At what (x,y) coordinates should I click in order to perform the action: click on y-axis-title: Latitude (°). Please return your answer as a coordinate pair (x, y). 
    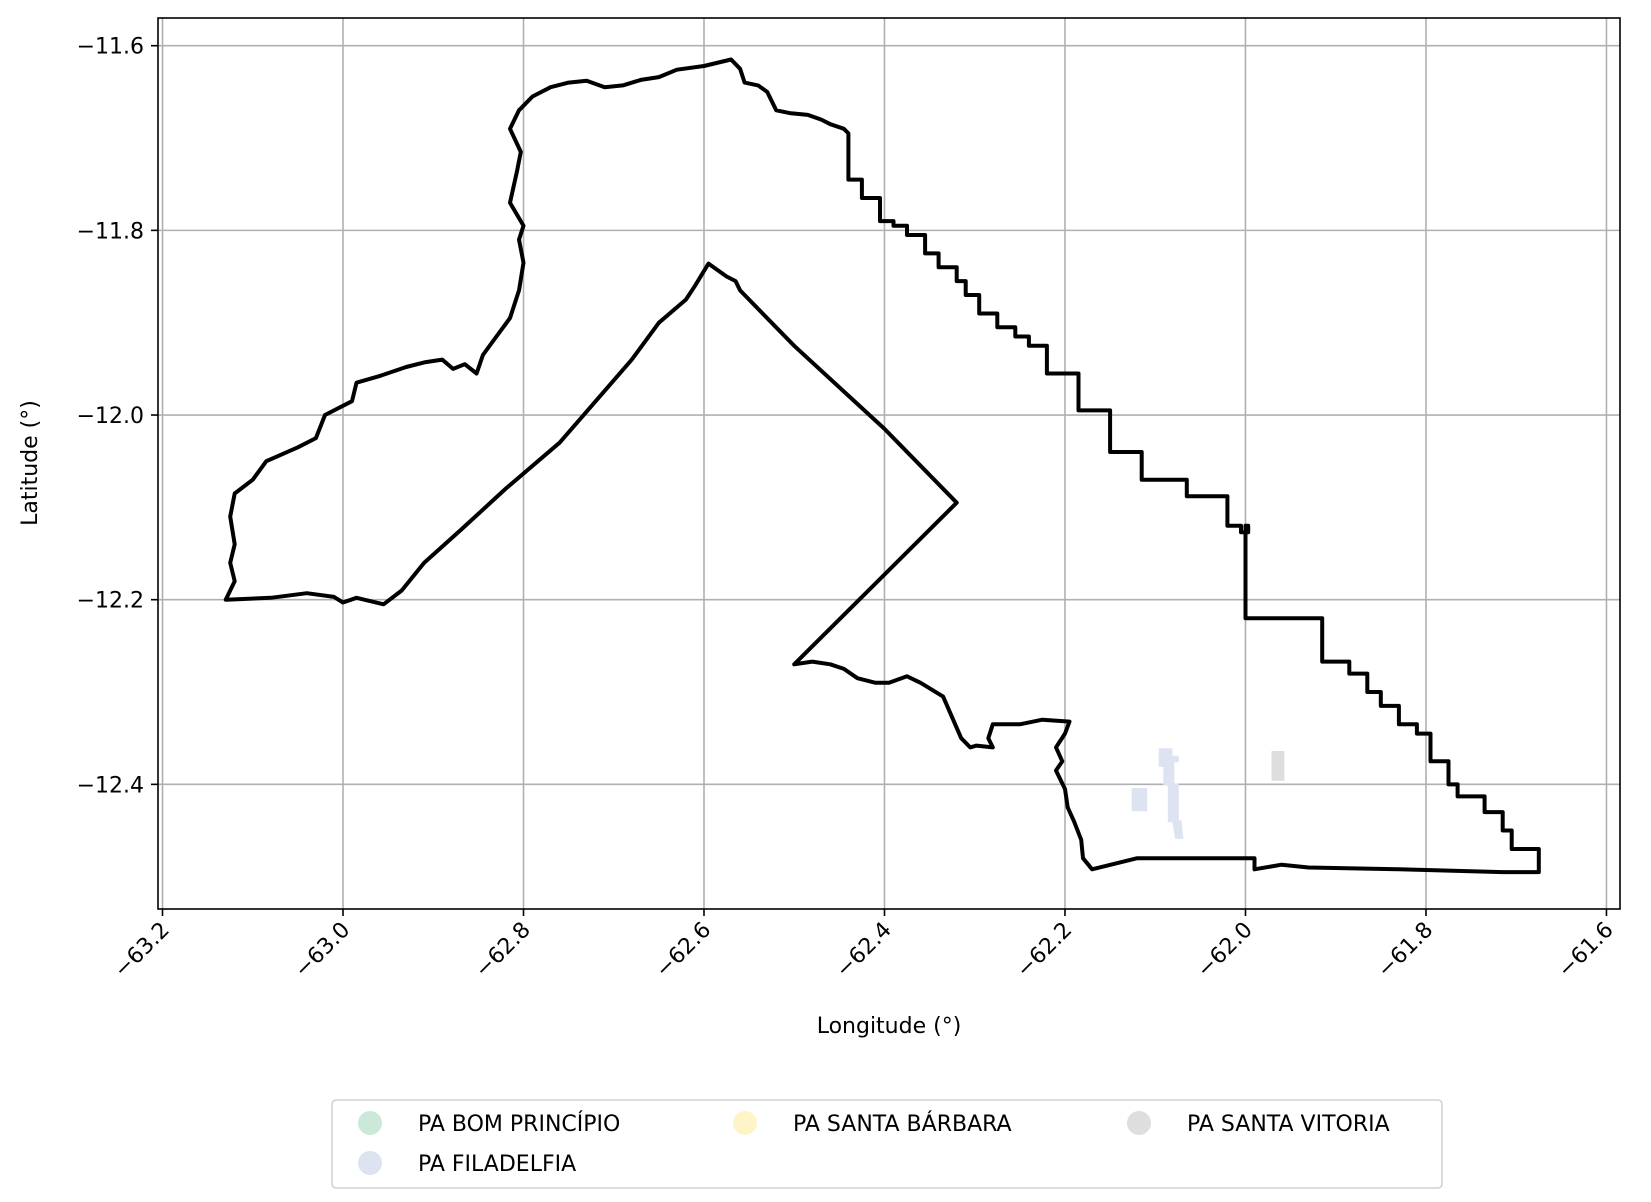
    Looking at the image, I should click on (30, 463).